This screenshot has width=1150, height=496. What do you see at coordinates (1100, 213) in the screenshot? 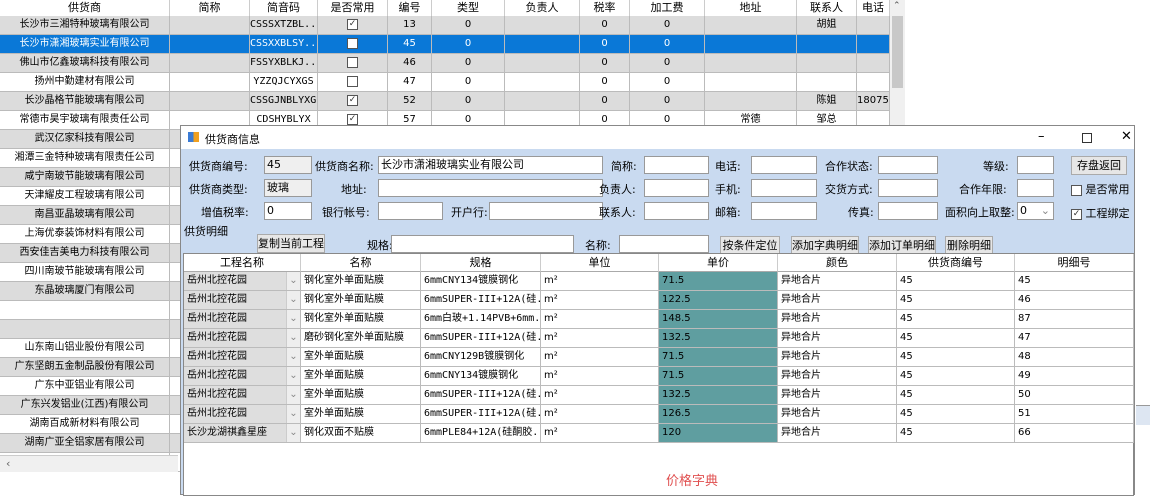
I see `bind-checkbox: ✓ 工程绑定` at bounding box center [1100, 213].